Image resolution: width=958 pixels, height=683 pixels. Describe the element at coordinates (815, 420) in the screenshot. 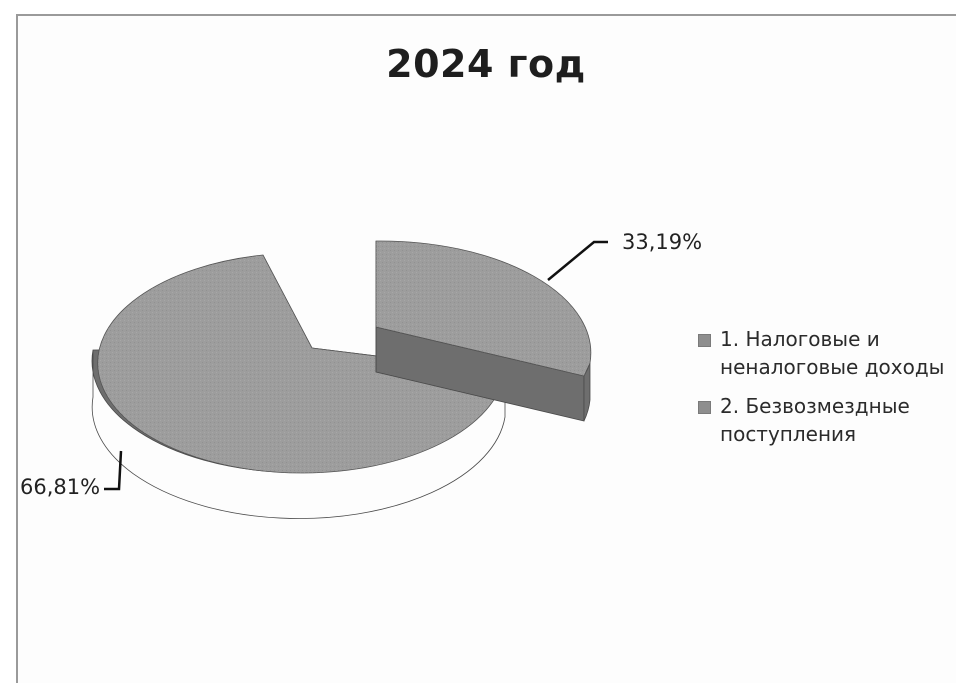

I see `legend-label-2: 2. Безвозмездные поступления` at that location.